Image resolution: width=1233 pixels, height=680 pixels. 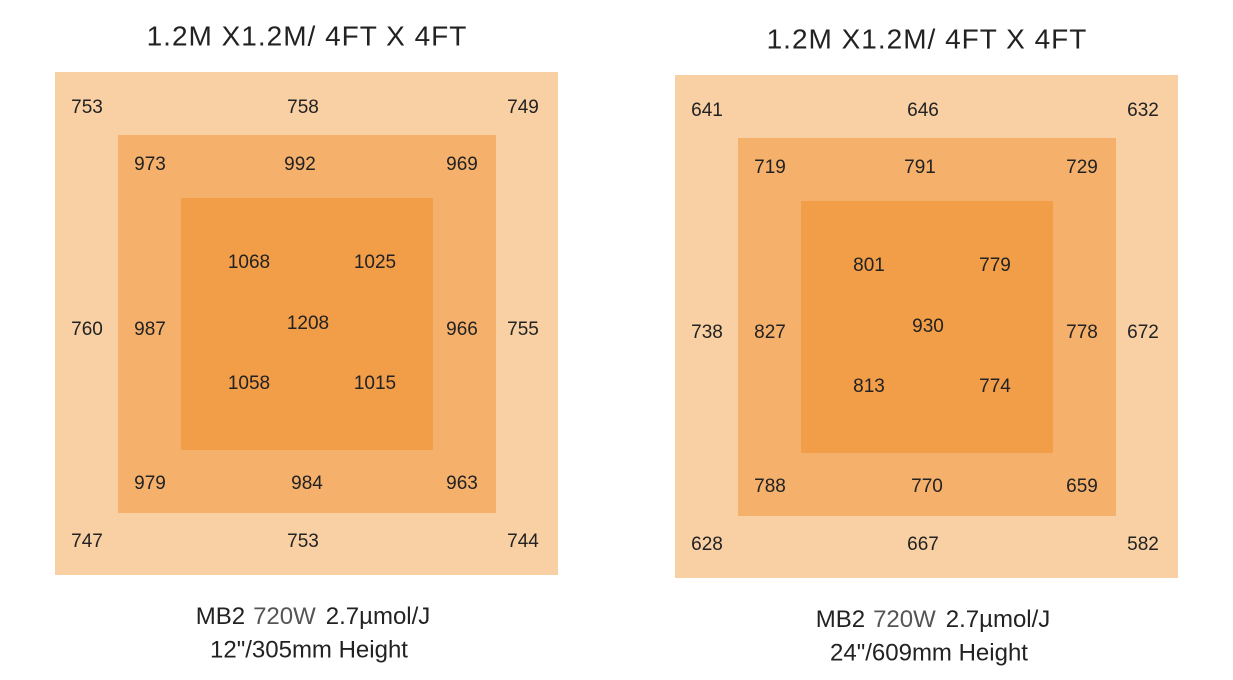 I want to click on ppfd-value: 984, so click(x=307, y=483).